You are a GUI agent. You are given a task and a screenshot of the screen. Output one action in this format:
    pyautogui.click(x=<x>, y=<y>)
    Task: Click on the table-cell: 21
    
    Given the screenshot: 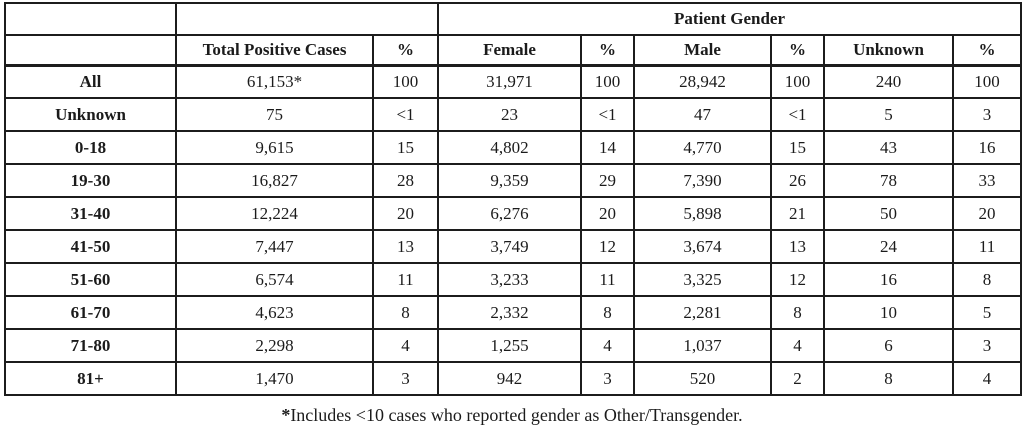 What is the action you would take?
    pyautogui.click(x=797, y=213)
    